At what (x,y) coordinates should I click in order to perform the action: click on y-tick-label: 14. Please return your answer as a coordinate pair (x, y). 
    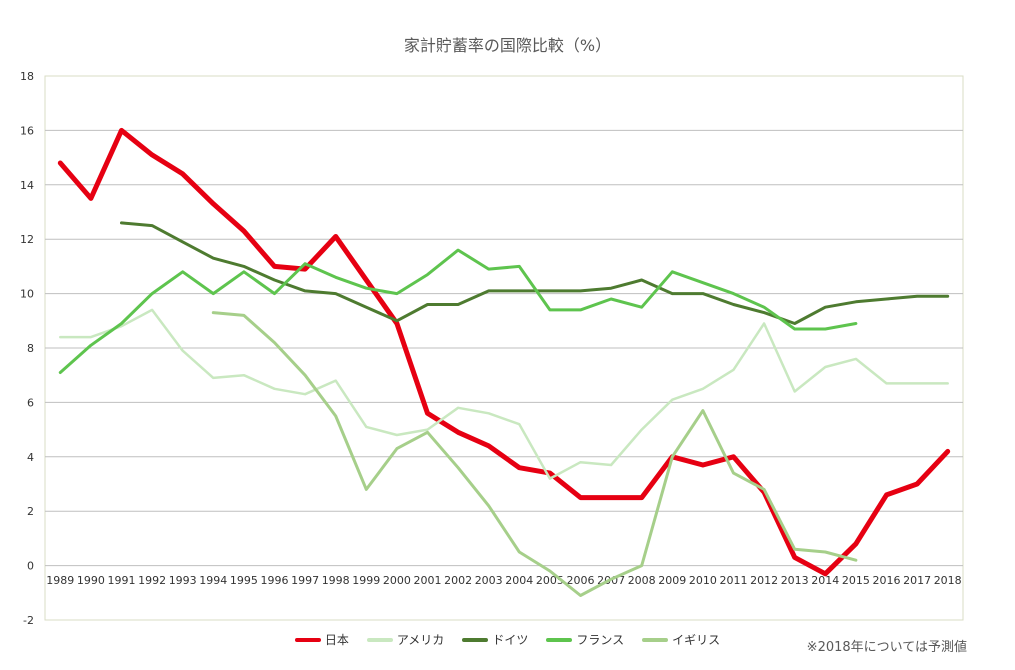
    Looking at the image, I should click on (27, 185).